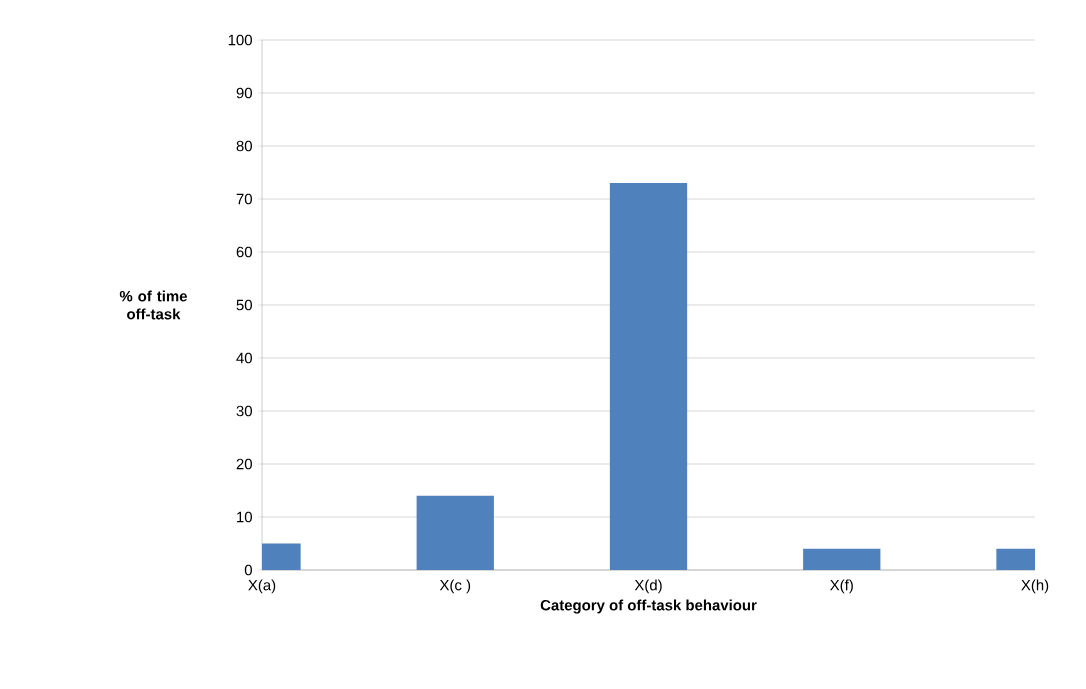 This screenshot has height=689, width=1086. I want to click on y-tick-label: 100, so click(240, 40).